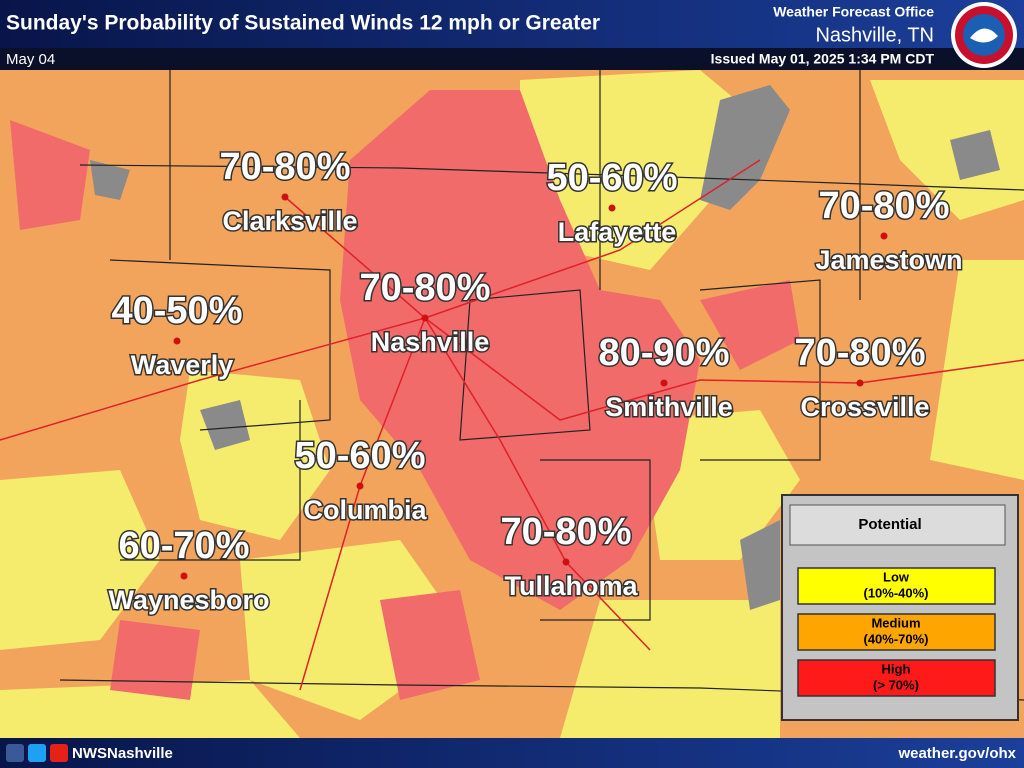 The height and width of the screenshot is (768, 1024). Describe the element at coordinates (895, 592) in the screenshot. I see `legend-range: (10%-40%)` at that location.